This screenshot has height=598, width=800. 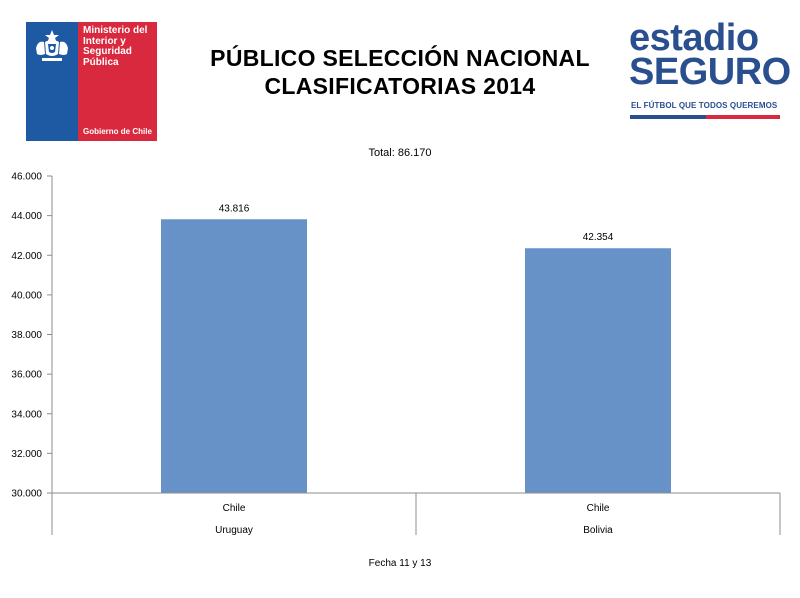 What do you see at coordinates (26, 256) in the screenshot?
I see `y-tick-label: 42.000` at bounding box center [26, 256].